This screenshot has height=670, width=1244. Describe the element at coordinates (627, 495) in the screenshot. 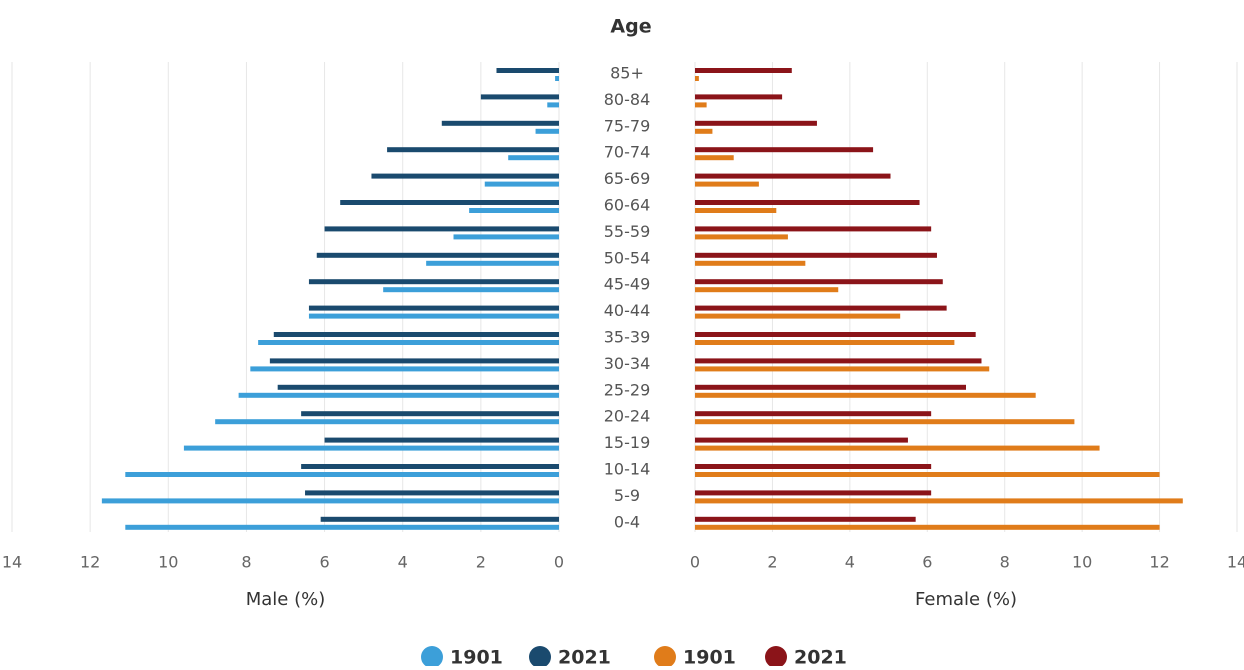

I see `category-label: 5-9` at that location.